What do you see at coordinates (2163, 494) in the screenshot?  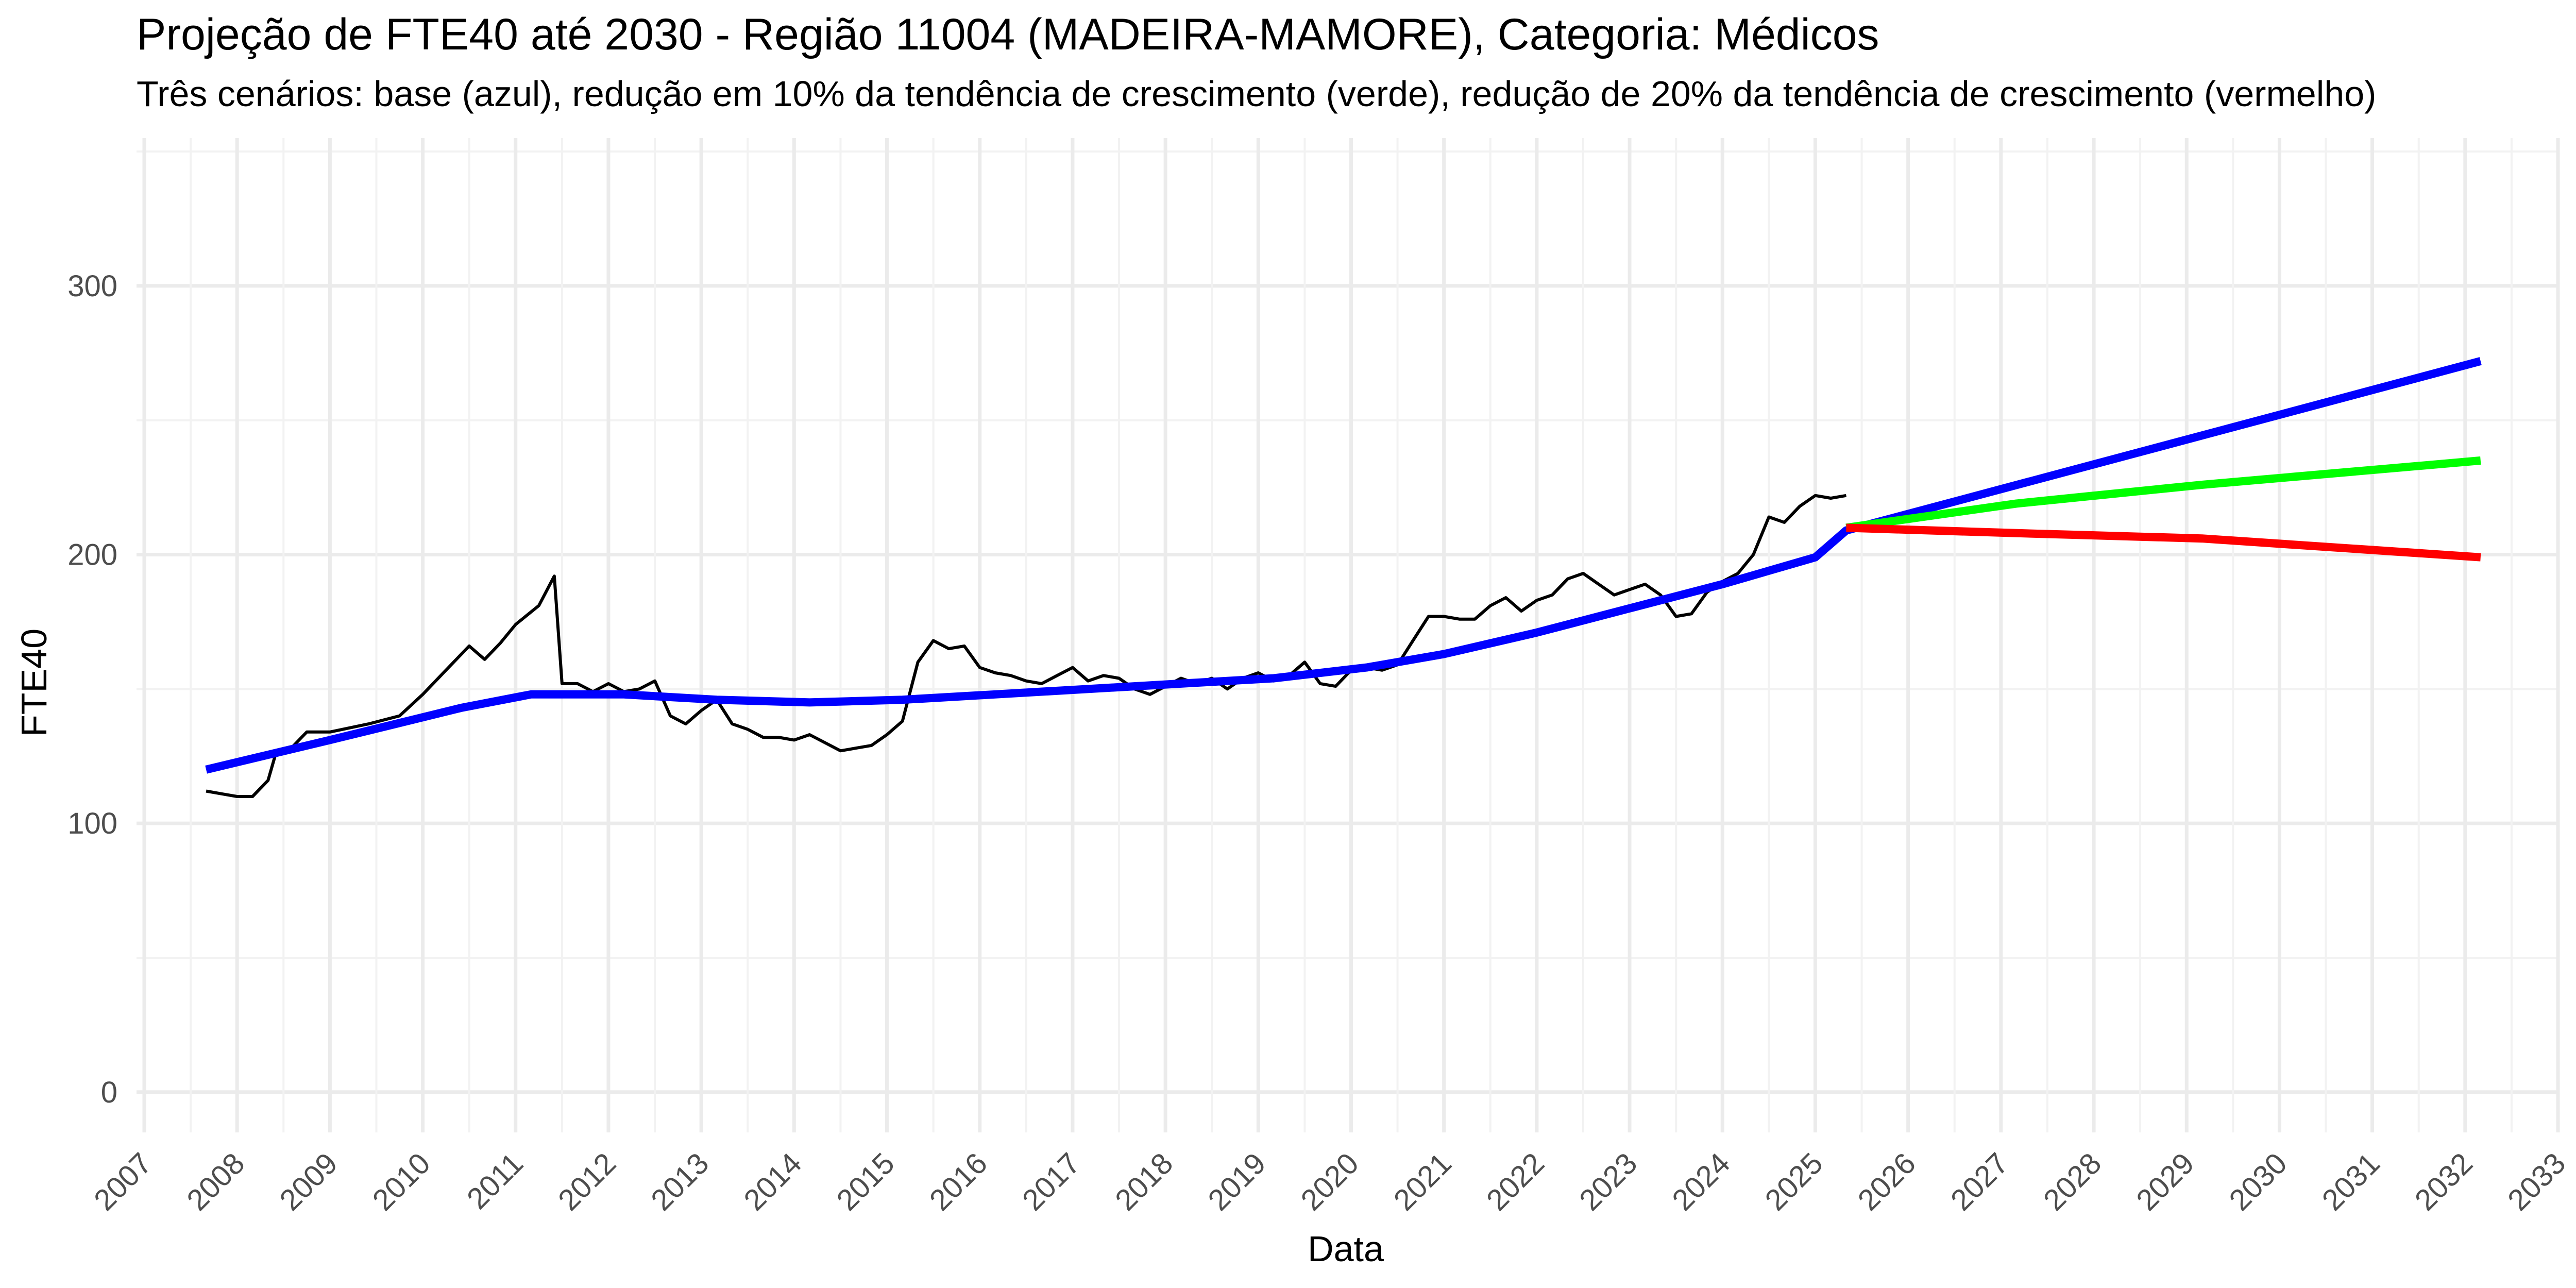 I see `minus-10pct-scenario-line` at bounding box center [2163, 494].